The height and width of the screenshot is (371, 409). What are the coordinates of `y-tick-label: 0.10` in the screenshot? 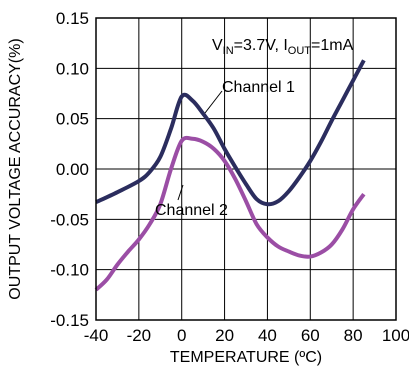 It's located at (72, 68).